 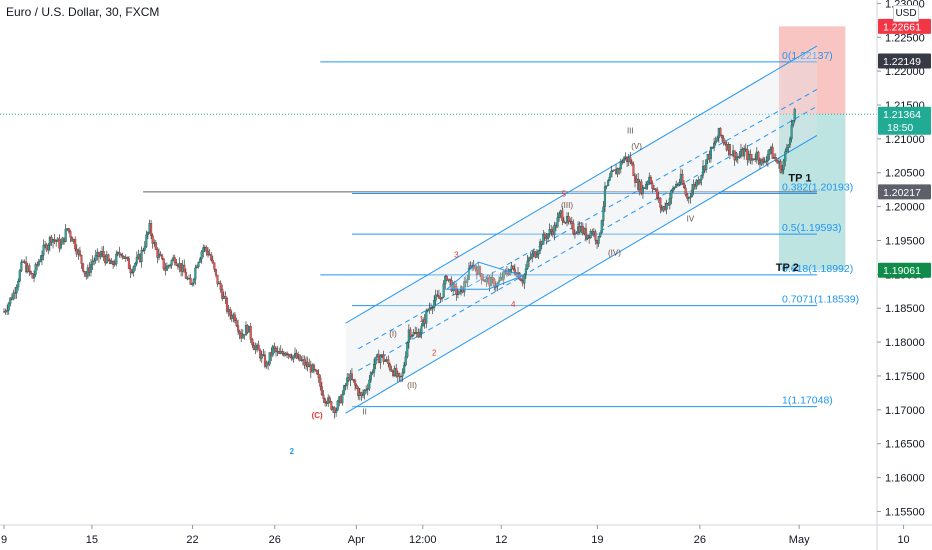 I want to click on currency-button: USD, so click(x=906, y=13).